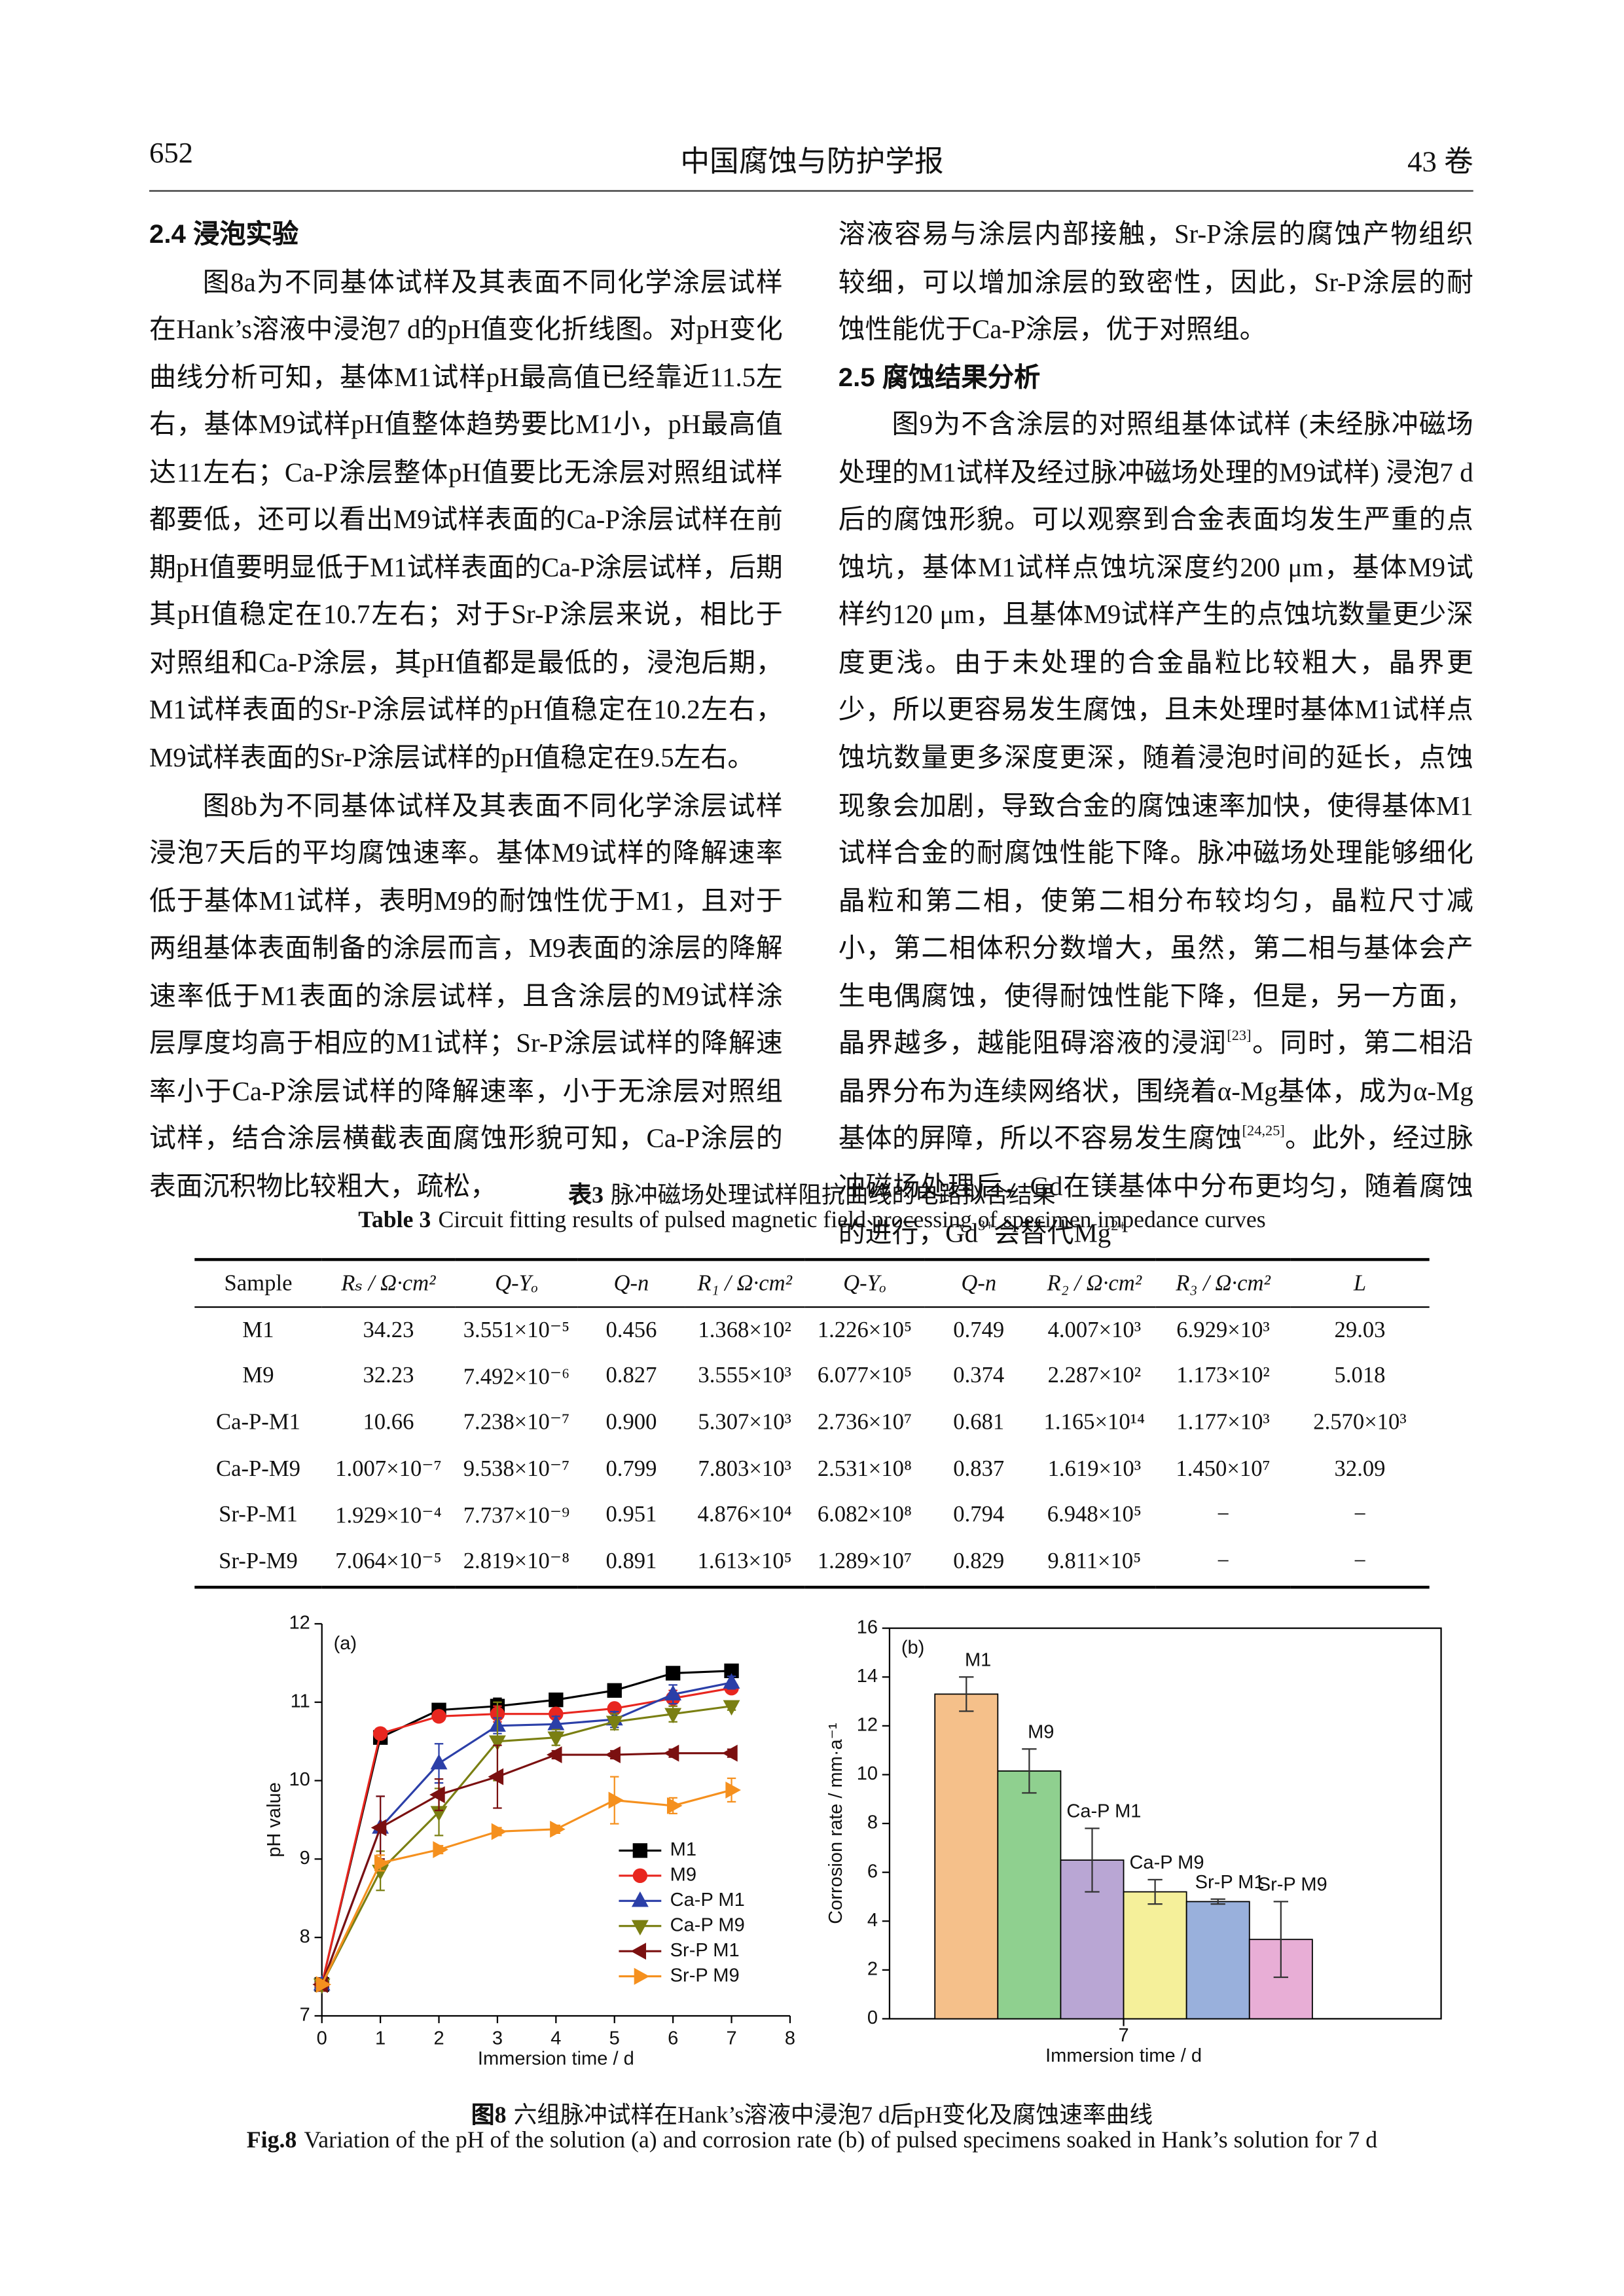  What do you see at coordinates (380, 2038) in the screenshot?
I see `x-tick-label: 1` at bounding box center [380, 2038].